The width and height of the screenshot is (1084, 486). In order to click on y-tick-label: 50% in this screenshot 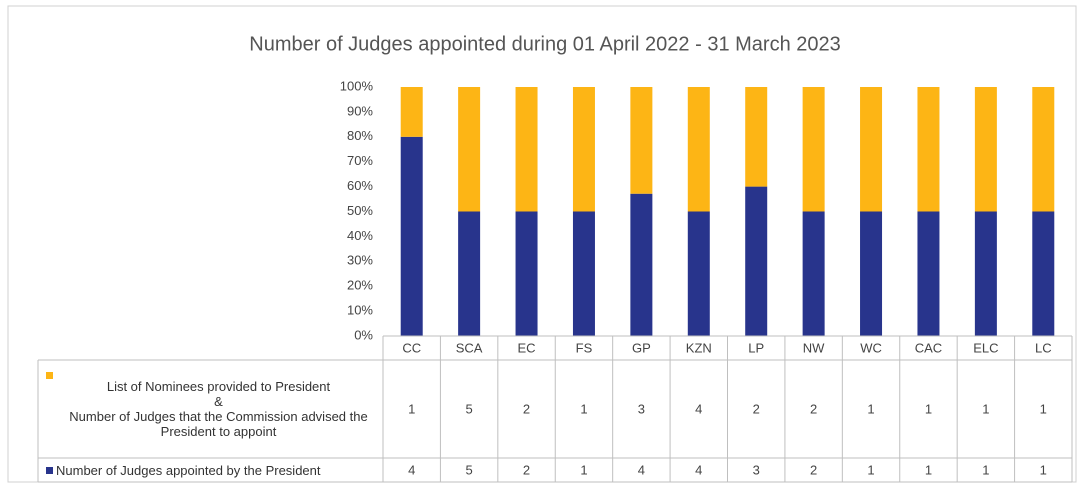, I will do `click(360, 210)`.